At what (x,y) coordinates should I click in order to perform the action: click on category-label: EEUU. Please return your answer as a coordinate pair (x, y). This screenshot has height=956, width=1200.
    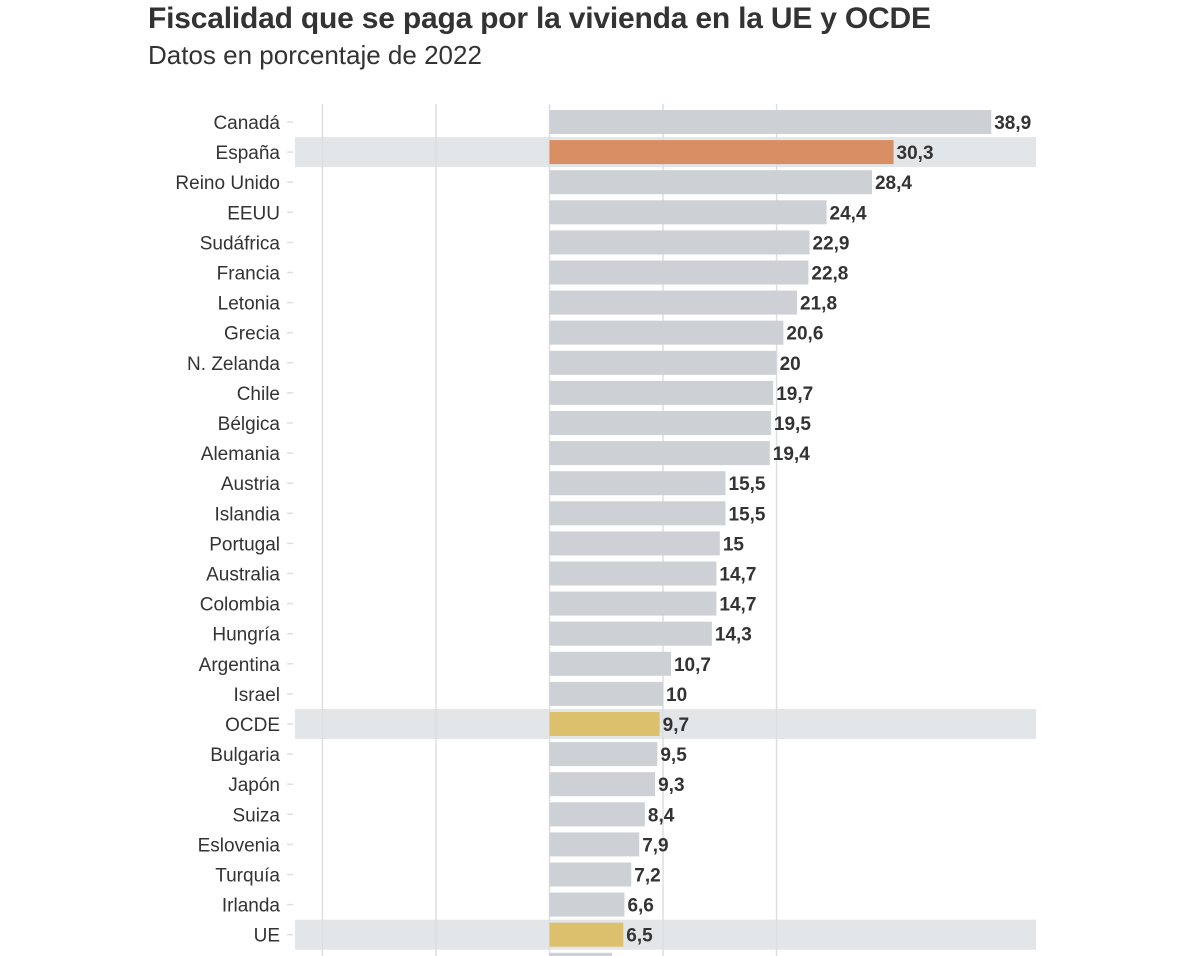
    Looking at the image, I should click on (253, 213).